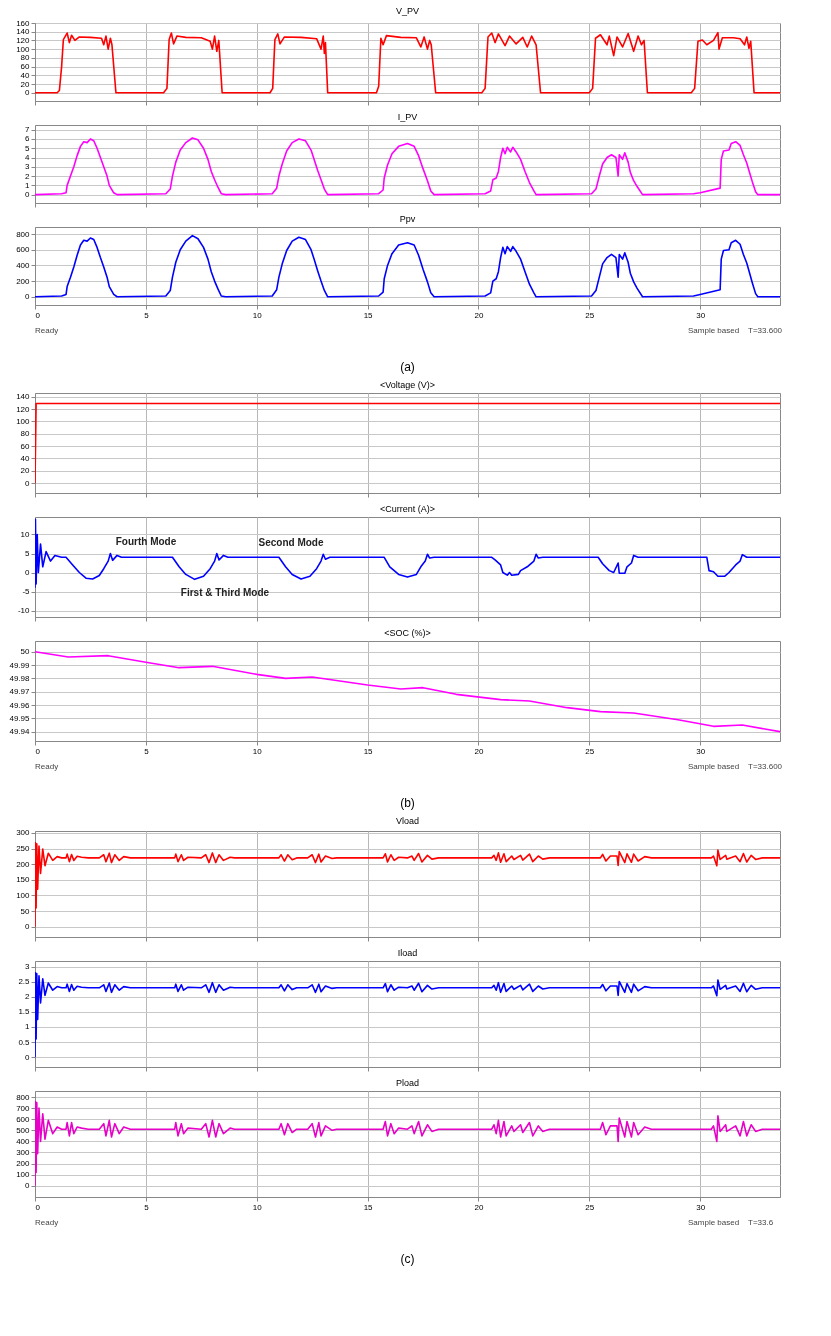  What do you see at coordinates (20, 692) in the screenshot?
I see `y-tick-label: 49.97` at bounding box center [20, 692].